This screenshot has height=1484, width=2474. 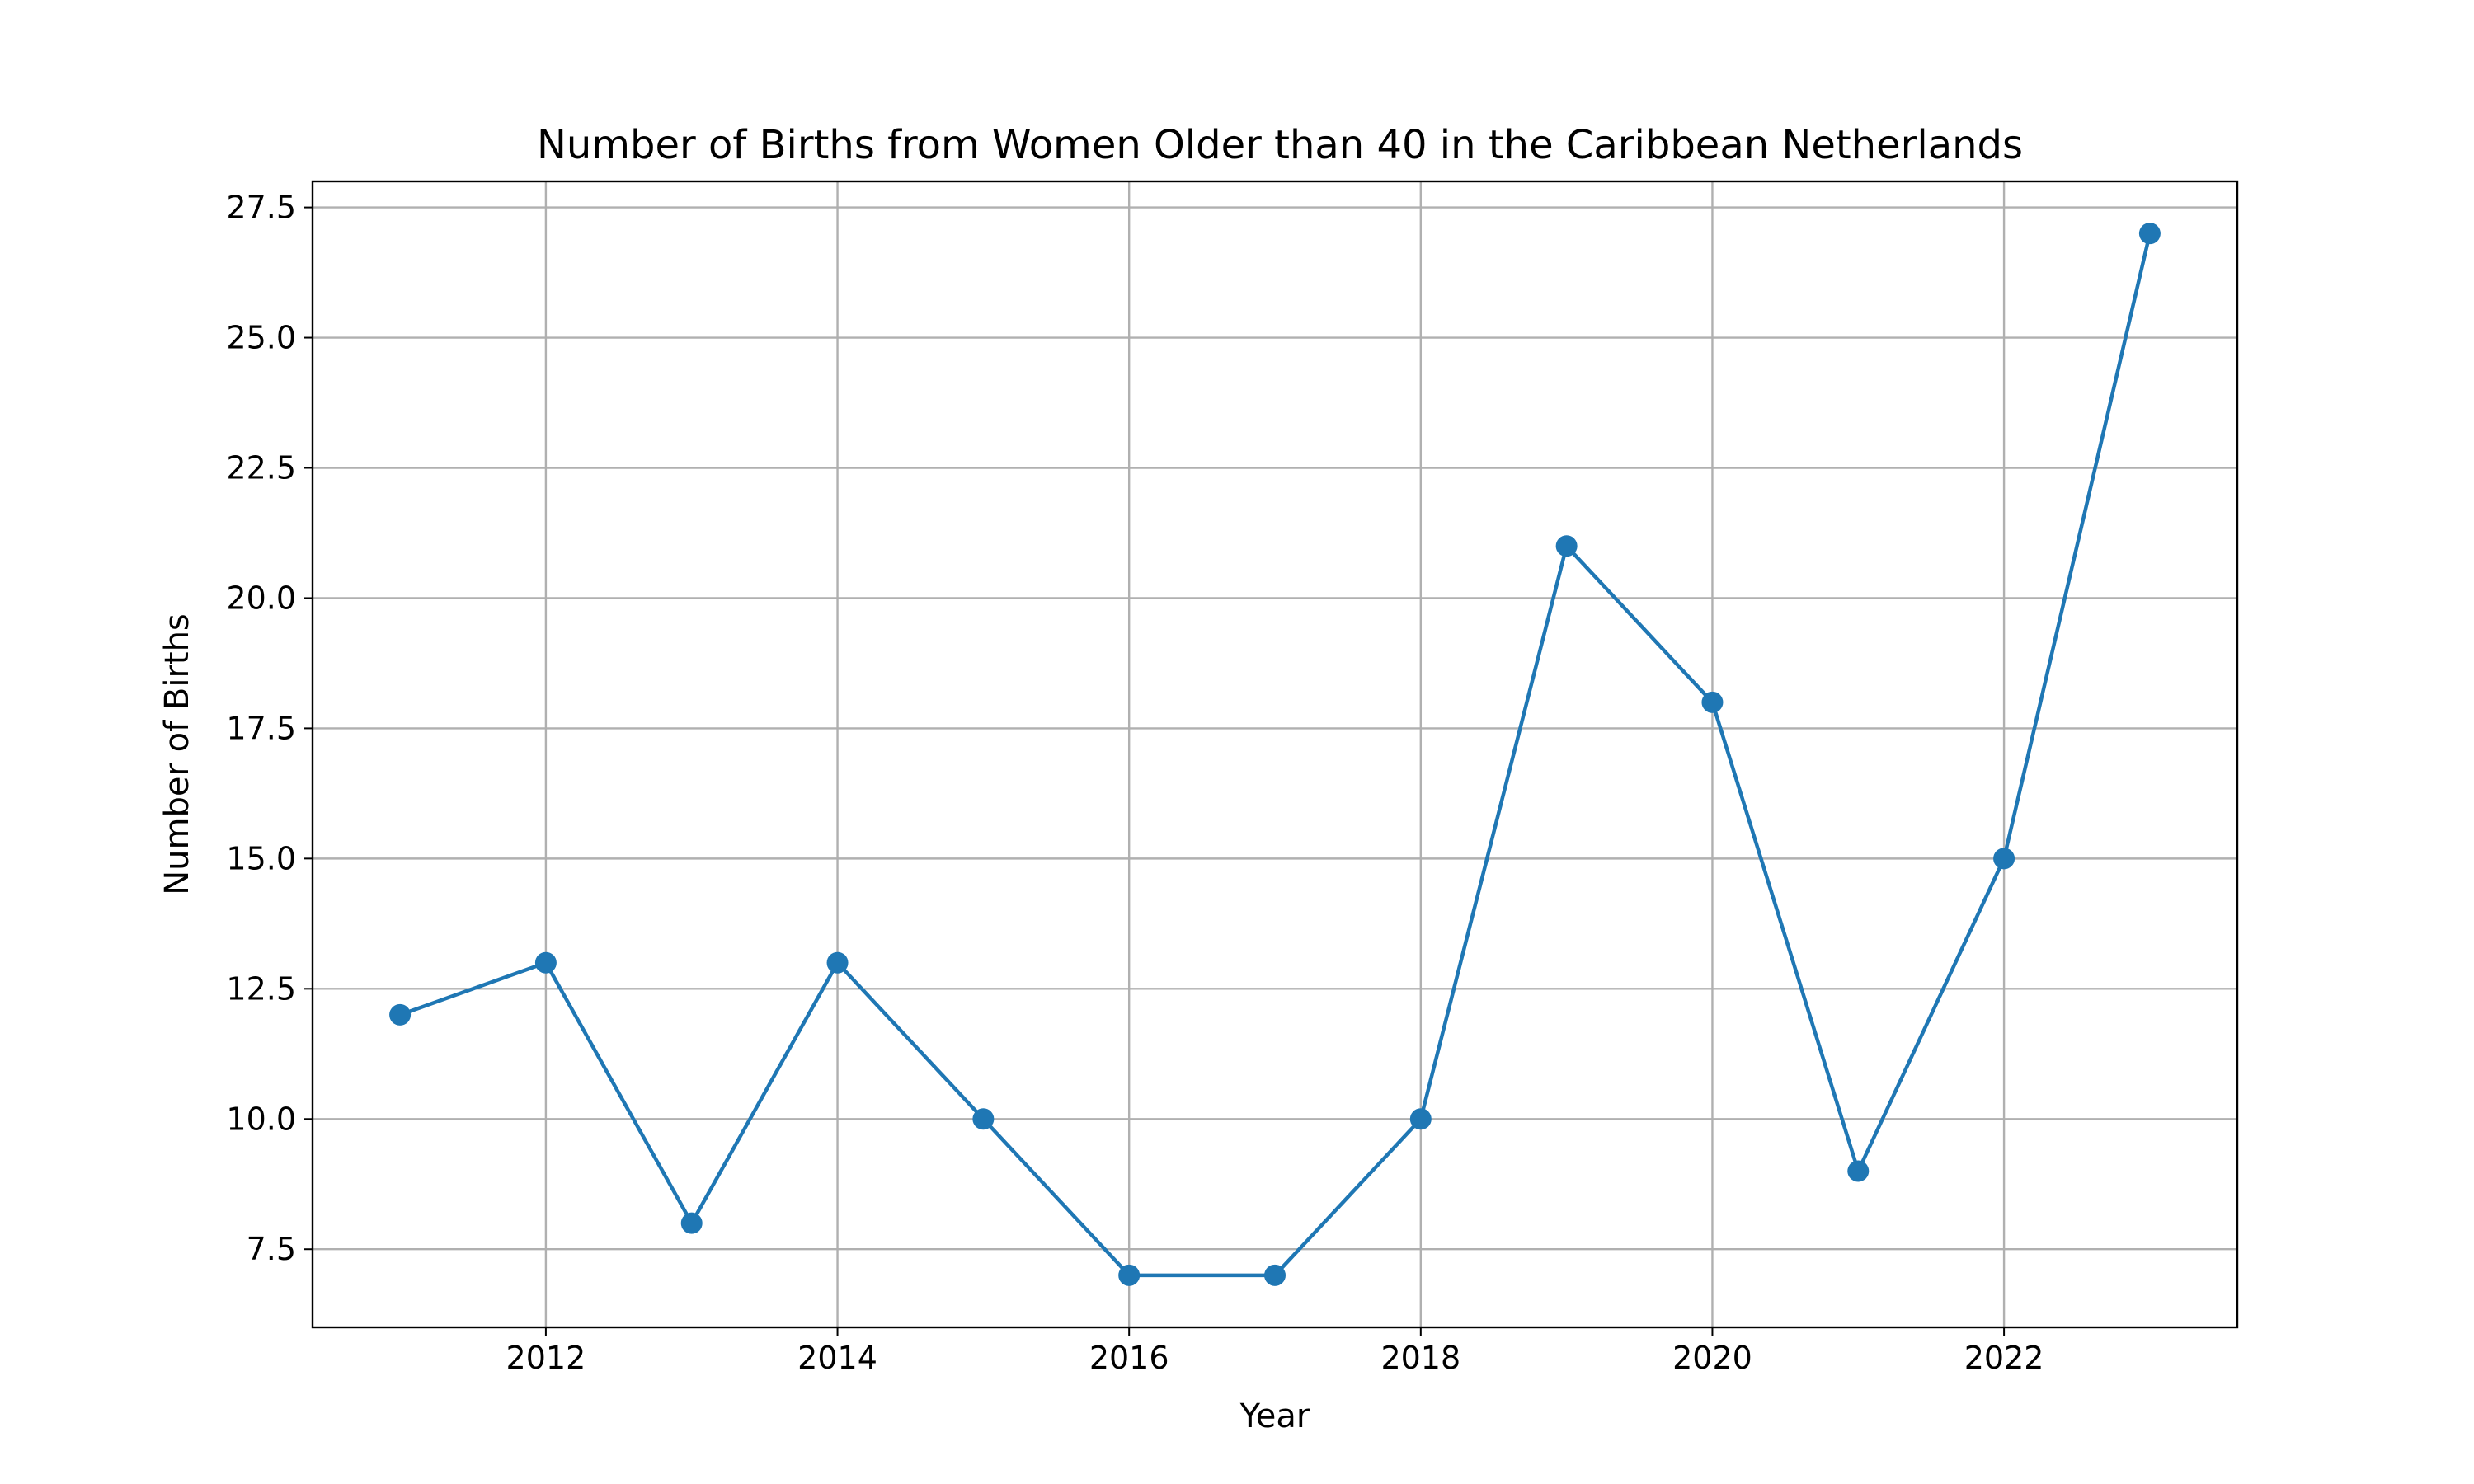 I want to click on x-tick-label: 2012, so click(x=546, y=1358).